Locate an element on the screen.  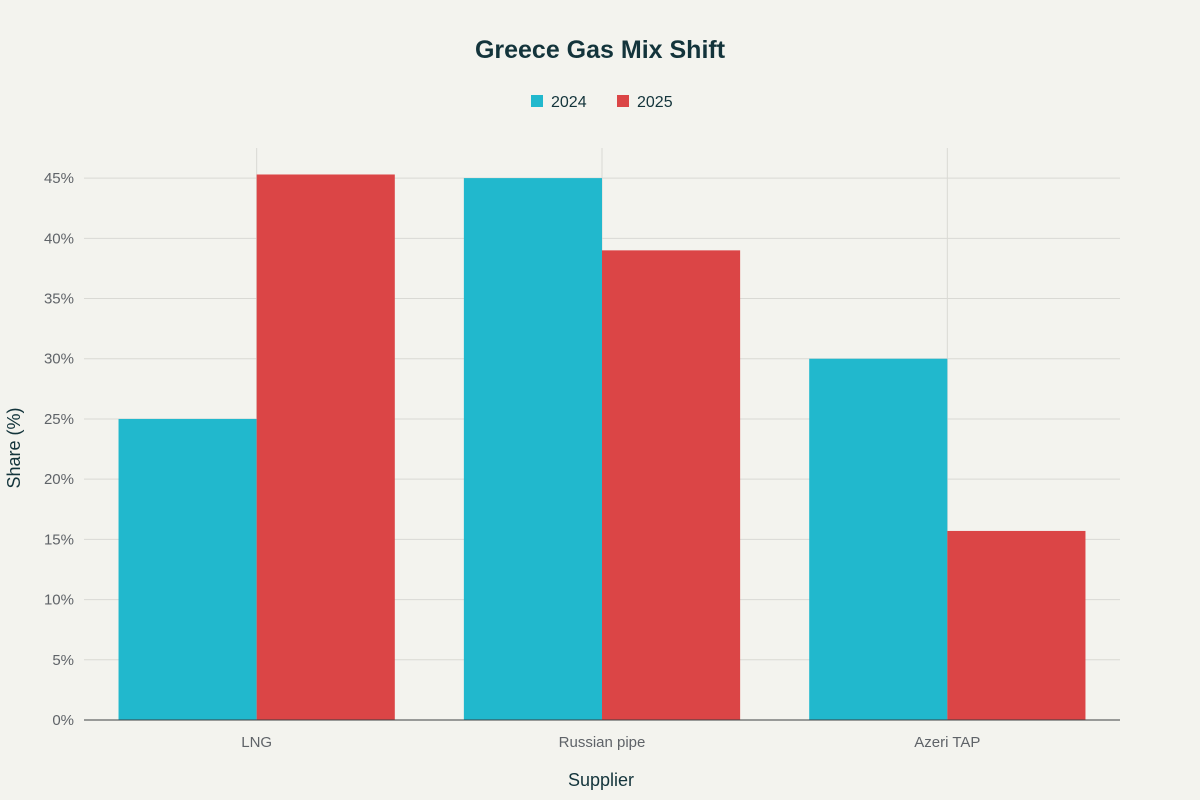
y-axis-title: Share (%) is located at coordinates (14, 447).